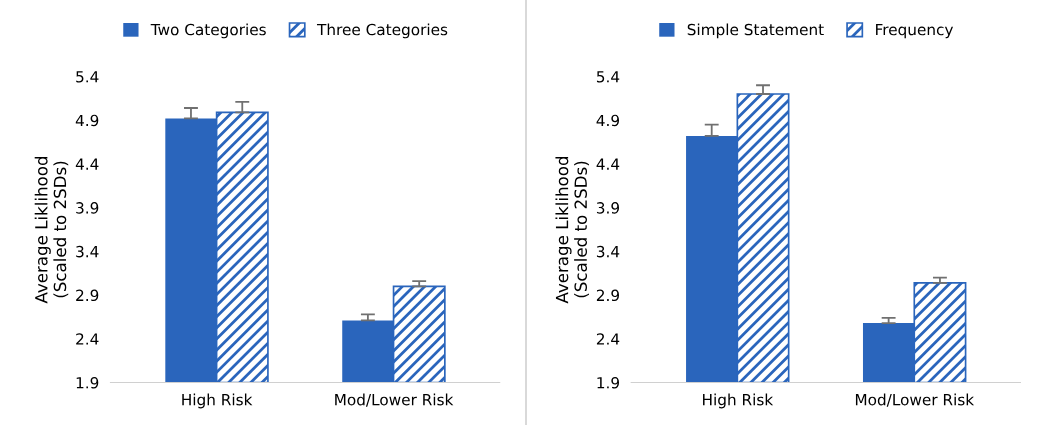 This screenshot has height=425, width=1052. Describe the element at coordinates (208, 31) in the screenshot. I see `legend-label: Two Categories` at that location.